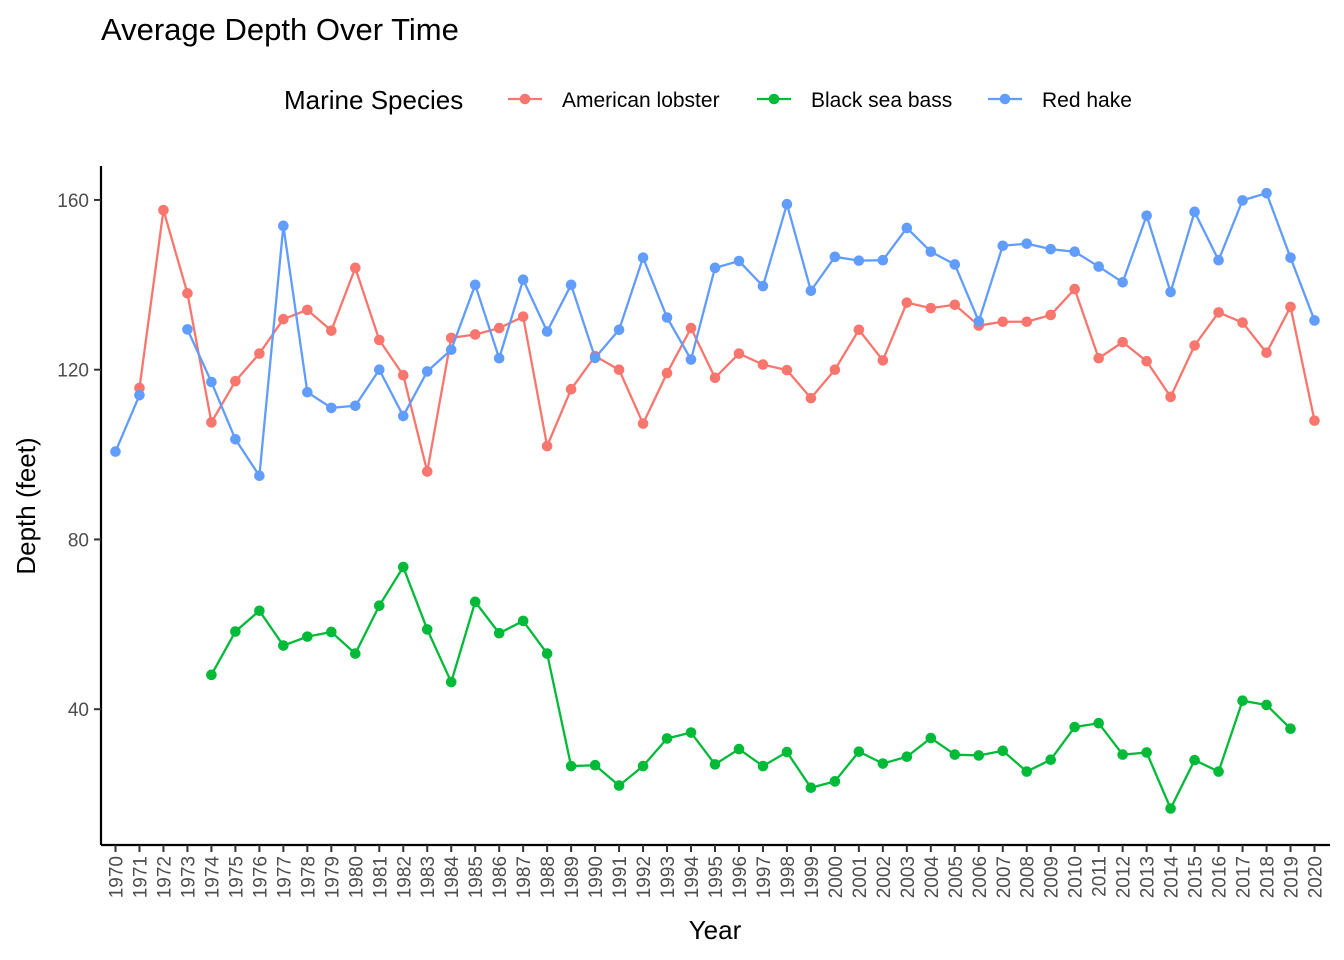 This screenshot has height=960, width=1344. What do you see at coordinates (356, 877) in the screenshot?
I see `x-tick-label: 1980` at bounding box center [356, 877].